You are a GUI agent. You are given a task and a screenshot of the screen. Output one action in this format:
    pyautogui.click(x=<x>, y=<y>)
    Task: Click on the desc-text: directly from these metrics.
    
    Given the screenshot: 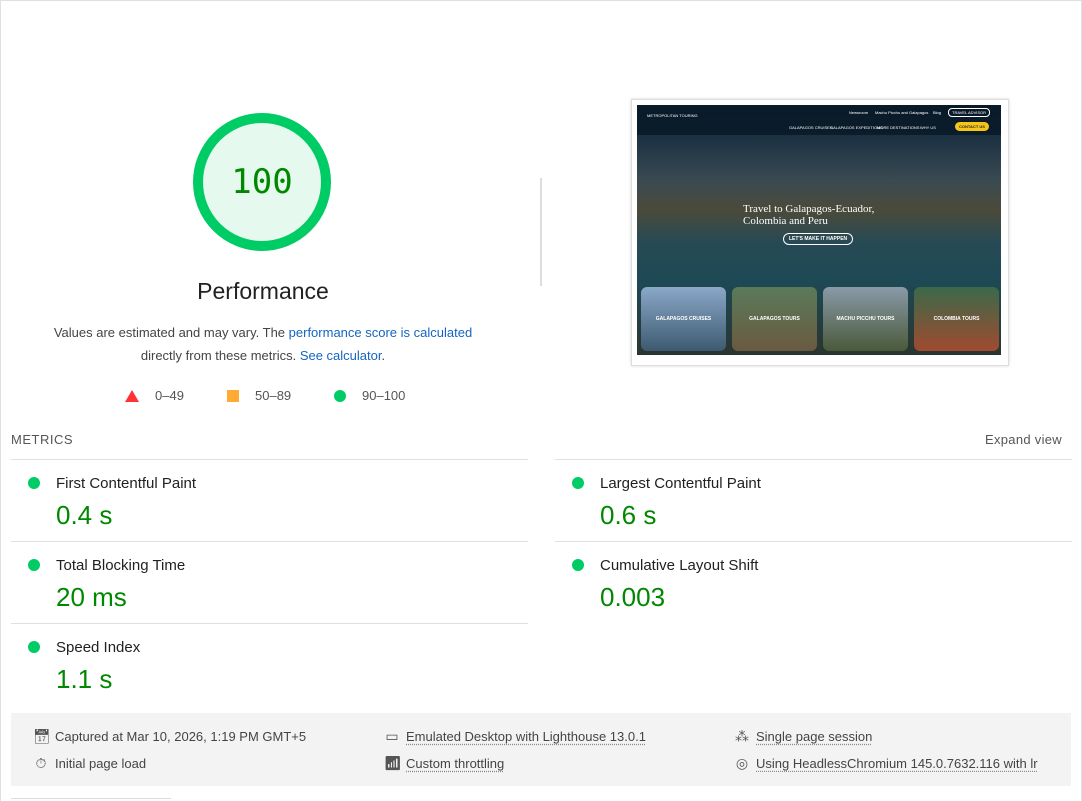 What is the action you would take?
    pyautogui.click(x=220, y=355)
    